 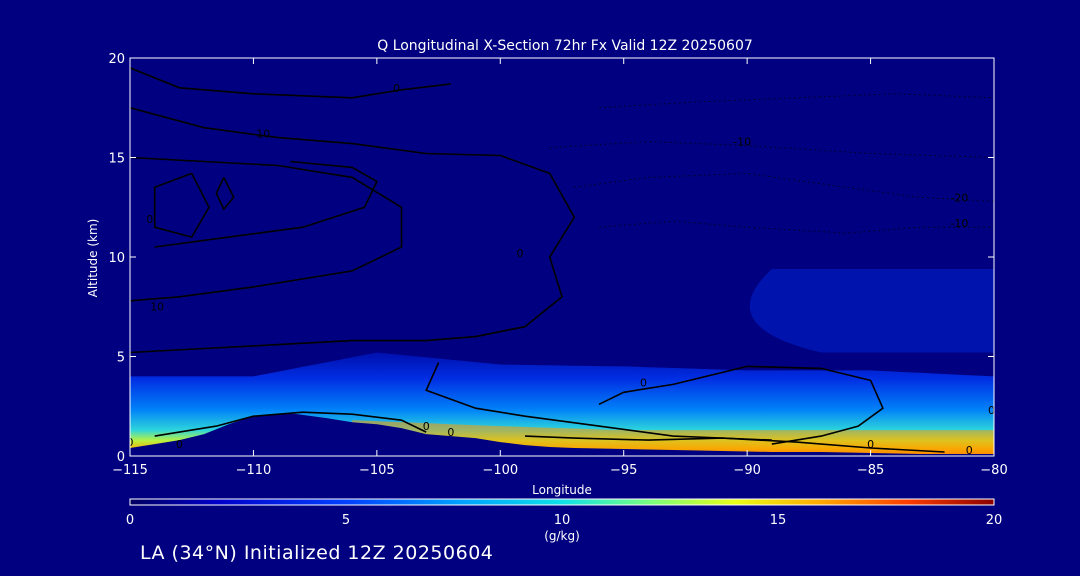 What do you see at coordinates (121, 457) in the screenshot?
I see `y-tick-label-0: 0` at bounding box center [121, 457].